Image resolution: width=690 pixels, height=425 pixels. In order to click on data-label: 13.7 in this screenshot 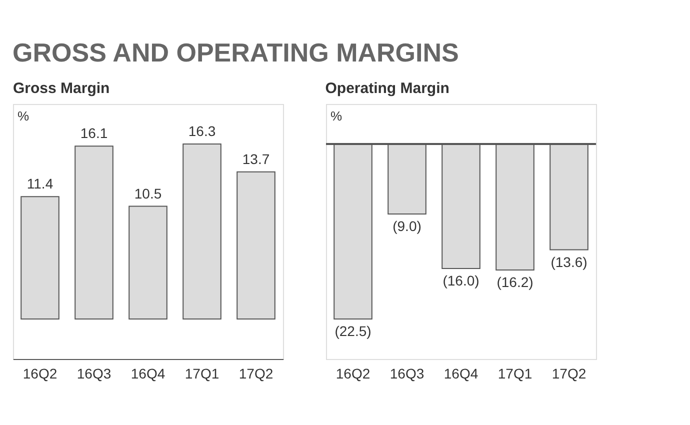, I will do `click(256, 158)`.